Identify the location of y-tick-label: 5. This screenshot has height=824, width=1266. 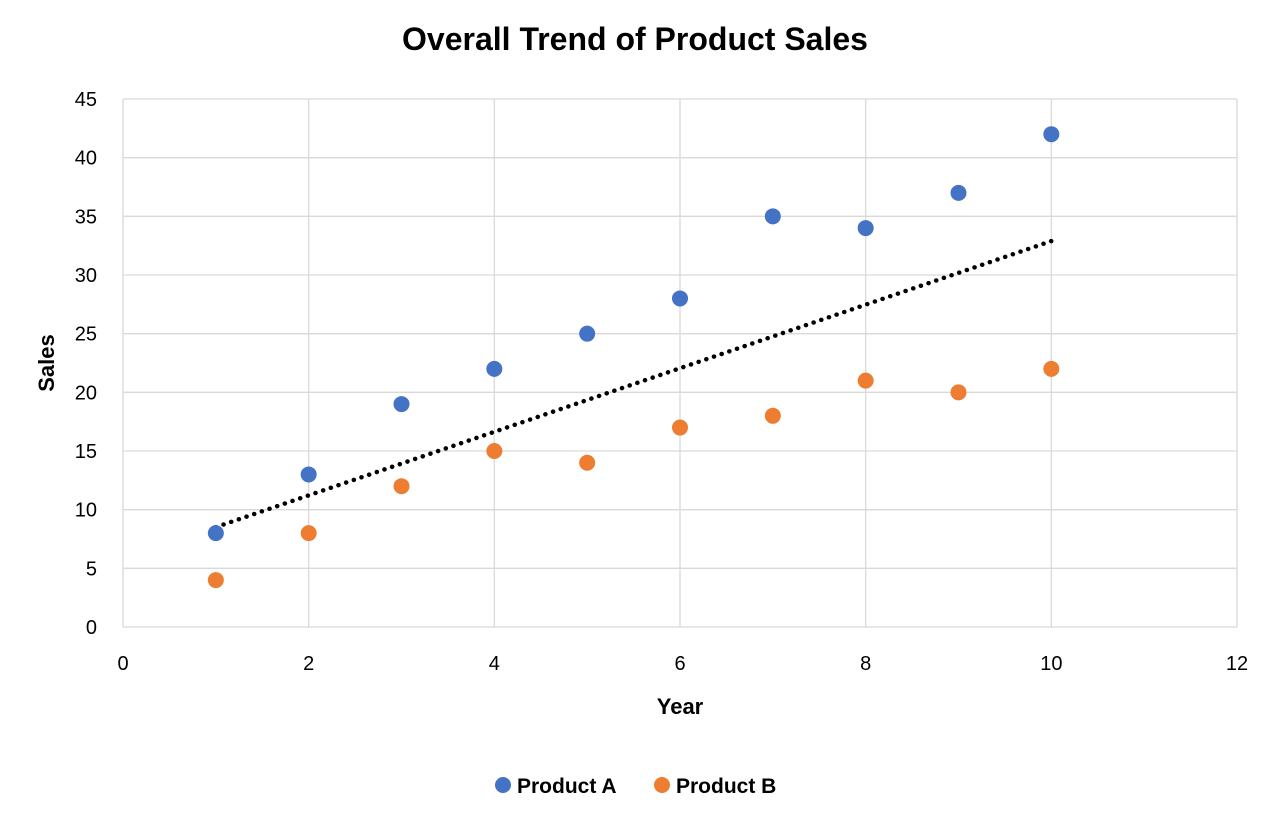
(91, 569).